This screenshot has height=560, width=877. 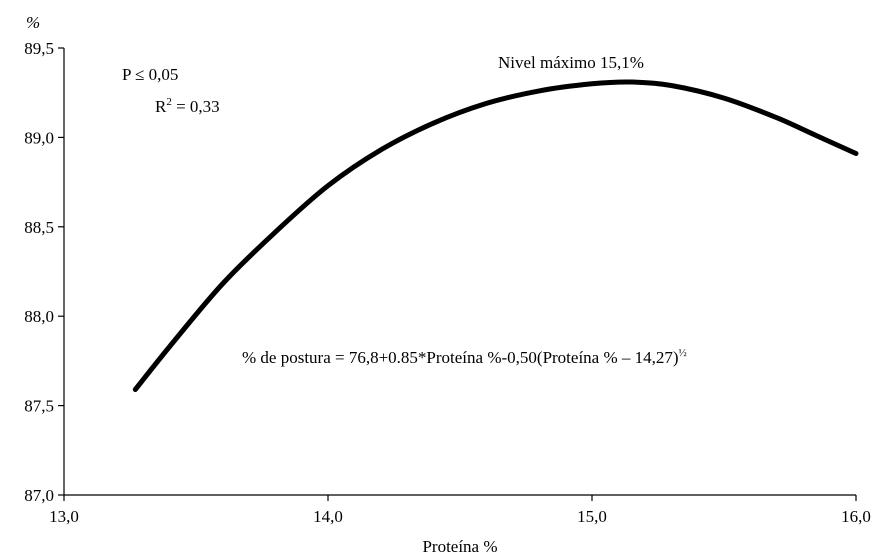 I want to click on y-tick-group: 87,0 87,5 88,0 88,5 89,0 89,5, so click(x=44, y=272).